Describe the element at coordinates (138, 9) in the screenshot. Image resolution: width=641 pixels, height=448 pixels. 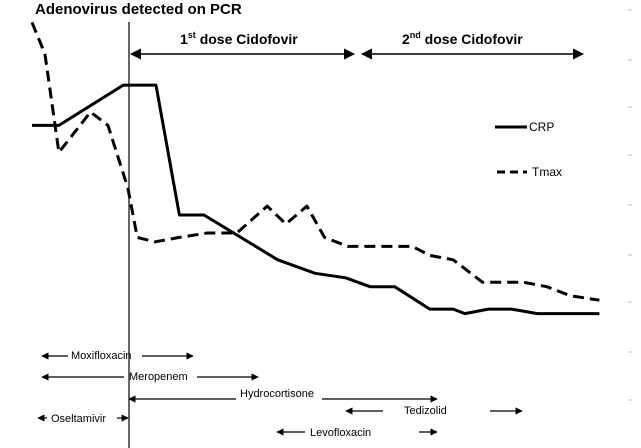
I see `chart-title: Adenovirus detected on PCR` at that location.